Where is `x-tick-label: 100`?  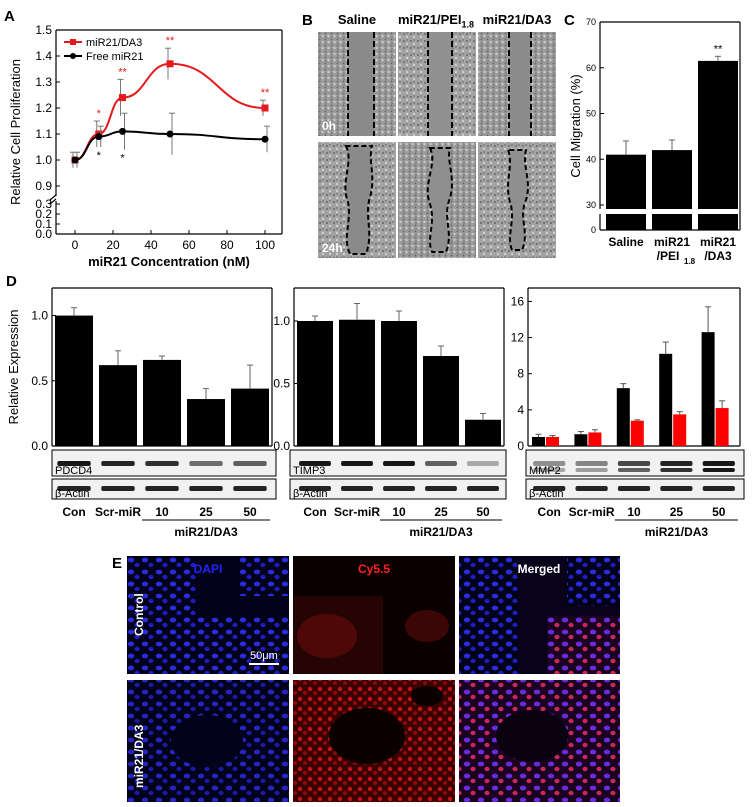
x-tick-label: 100 is located at coordinates (265, 245).